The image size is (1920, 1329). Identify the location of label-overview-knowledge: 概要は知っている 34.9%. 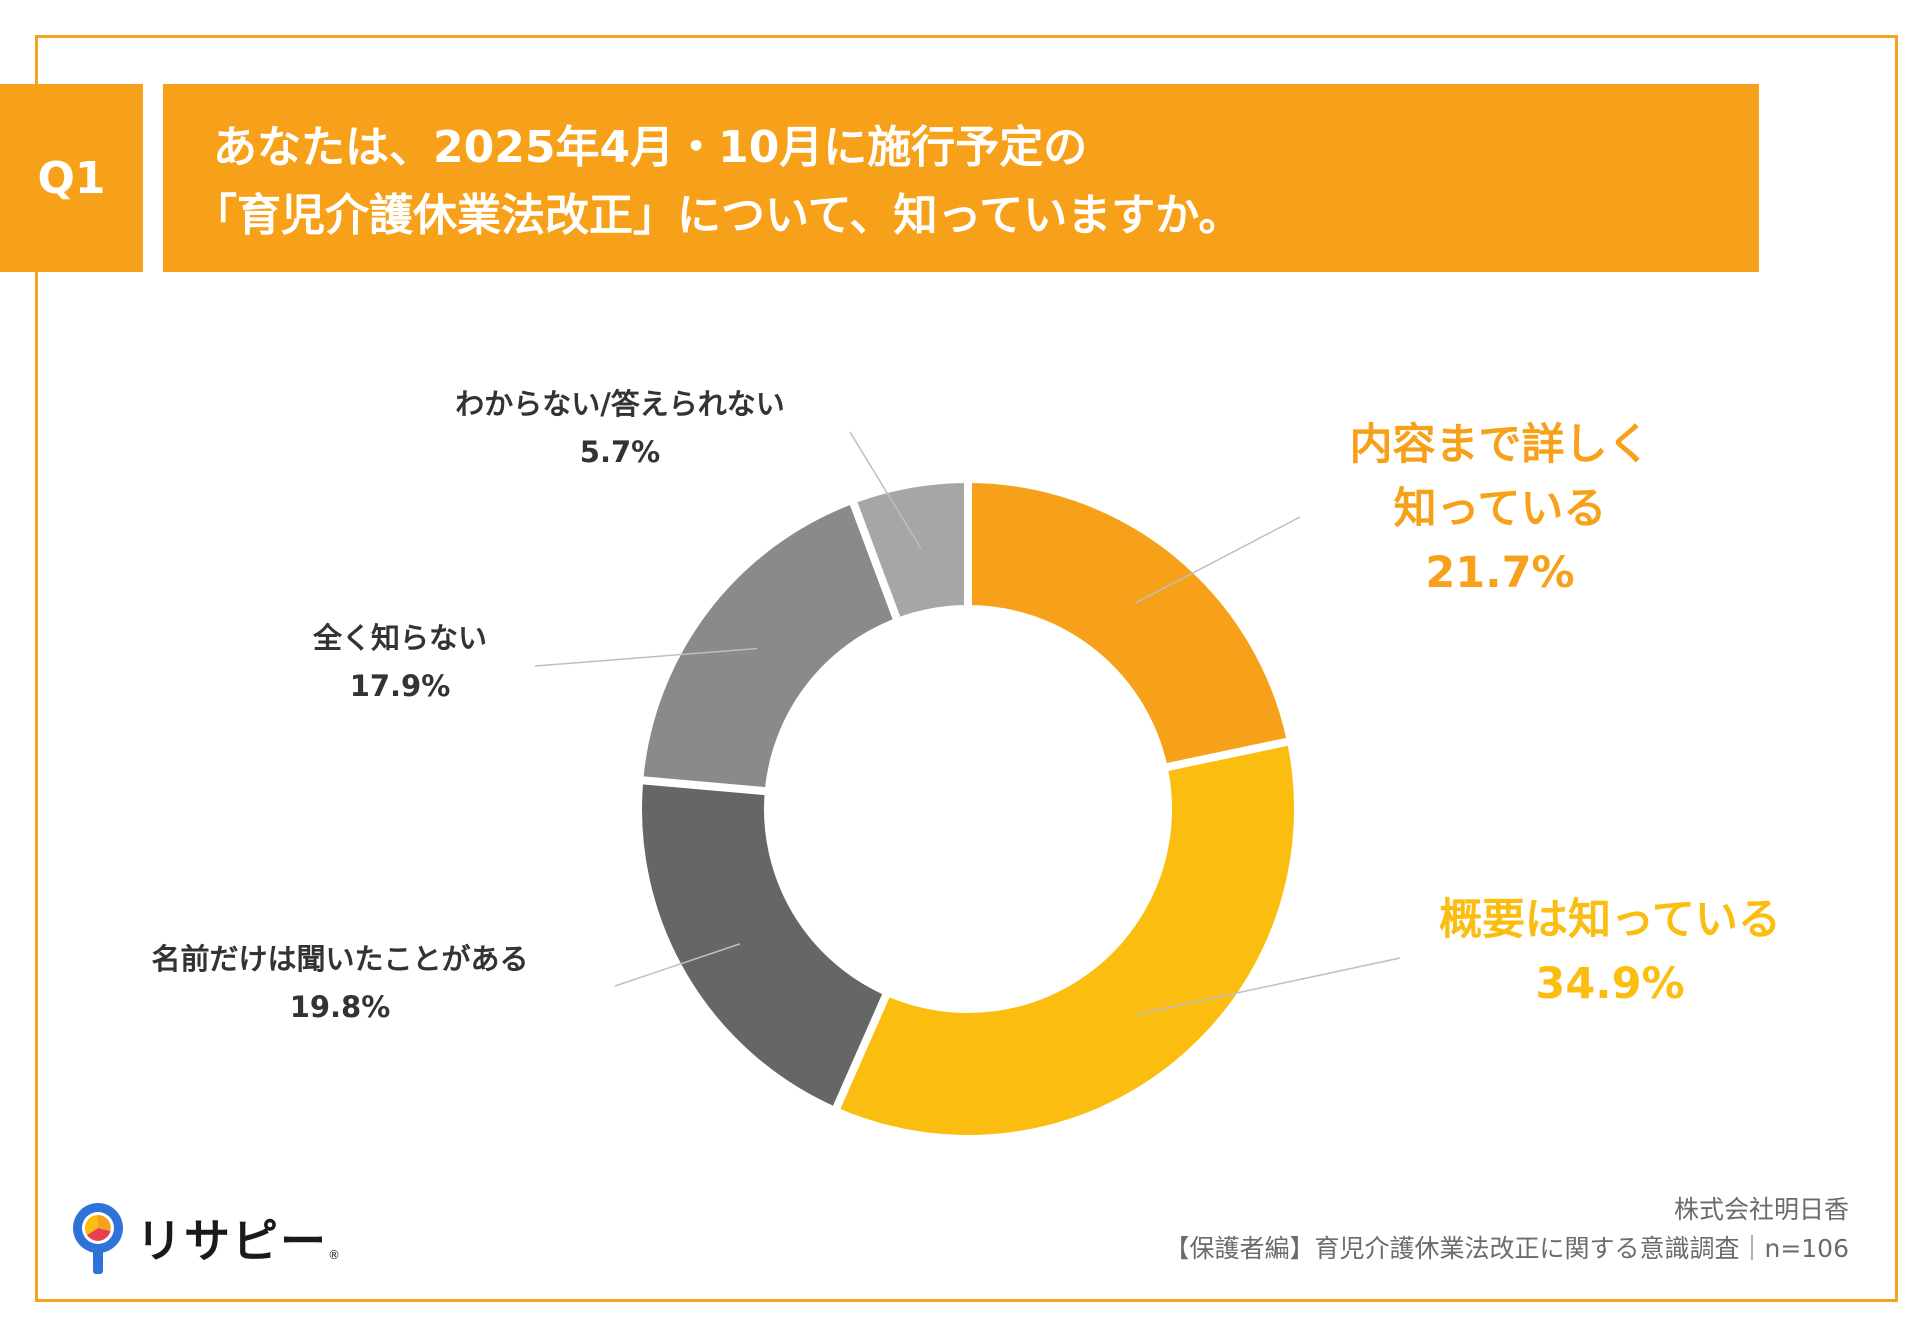
(1610, 952).